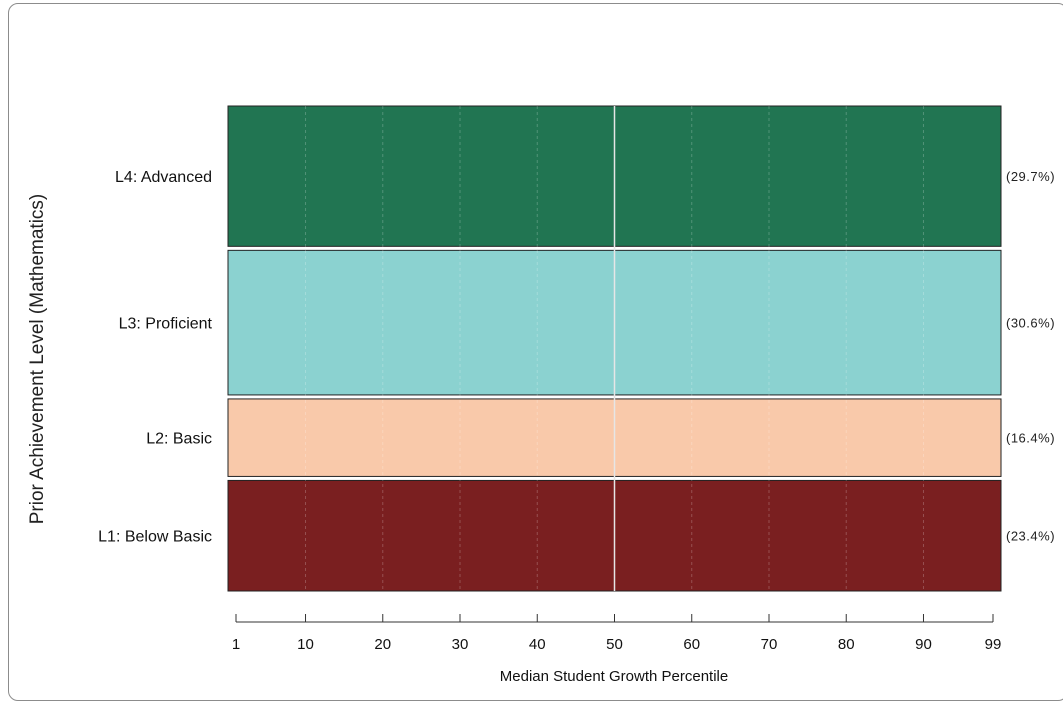 Image resolution: width=1063 pixels, height=704 pixels. I want to click on x-tick-label-80: 80, so click(846, 644).